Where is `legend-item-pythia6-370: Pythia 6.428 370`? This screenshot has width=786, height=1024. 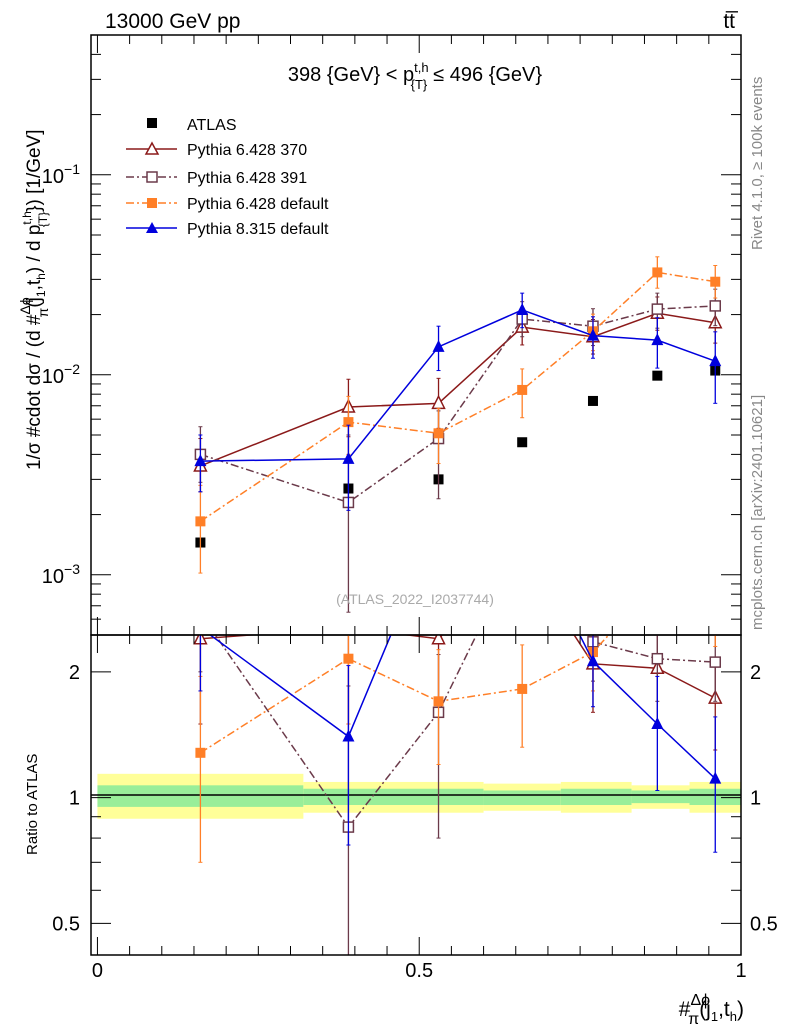 legend-item-pythia6-370: Pythia 6.428 370 is located at coordinates (216, 150).